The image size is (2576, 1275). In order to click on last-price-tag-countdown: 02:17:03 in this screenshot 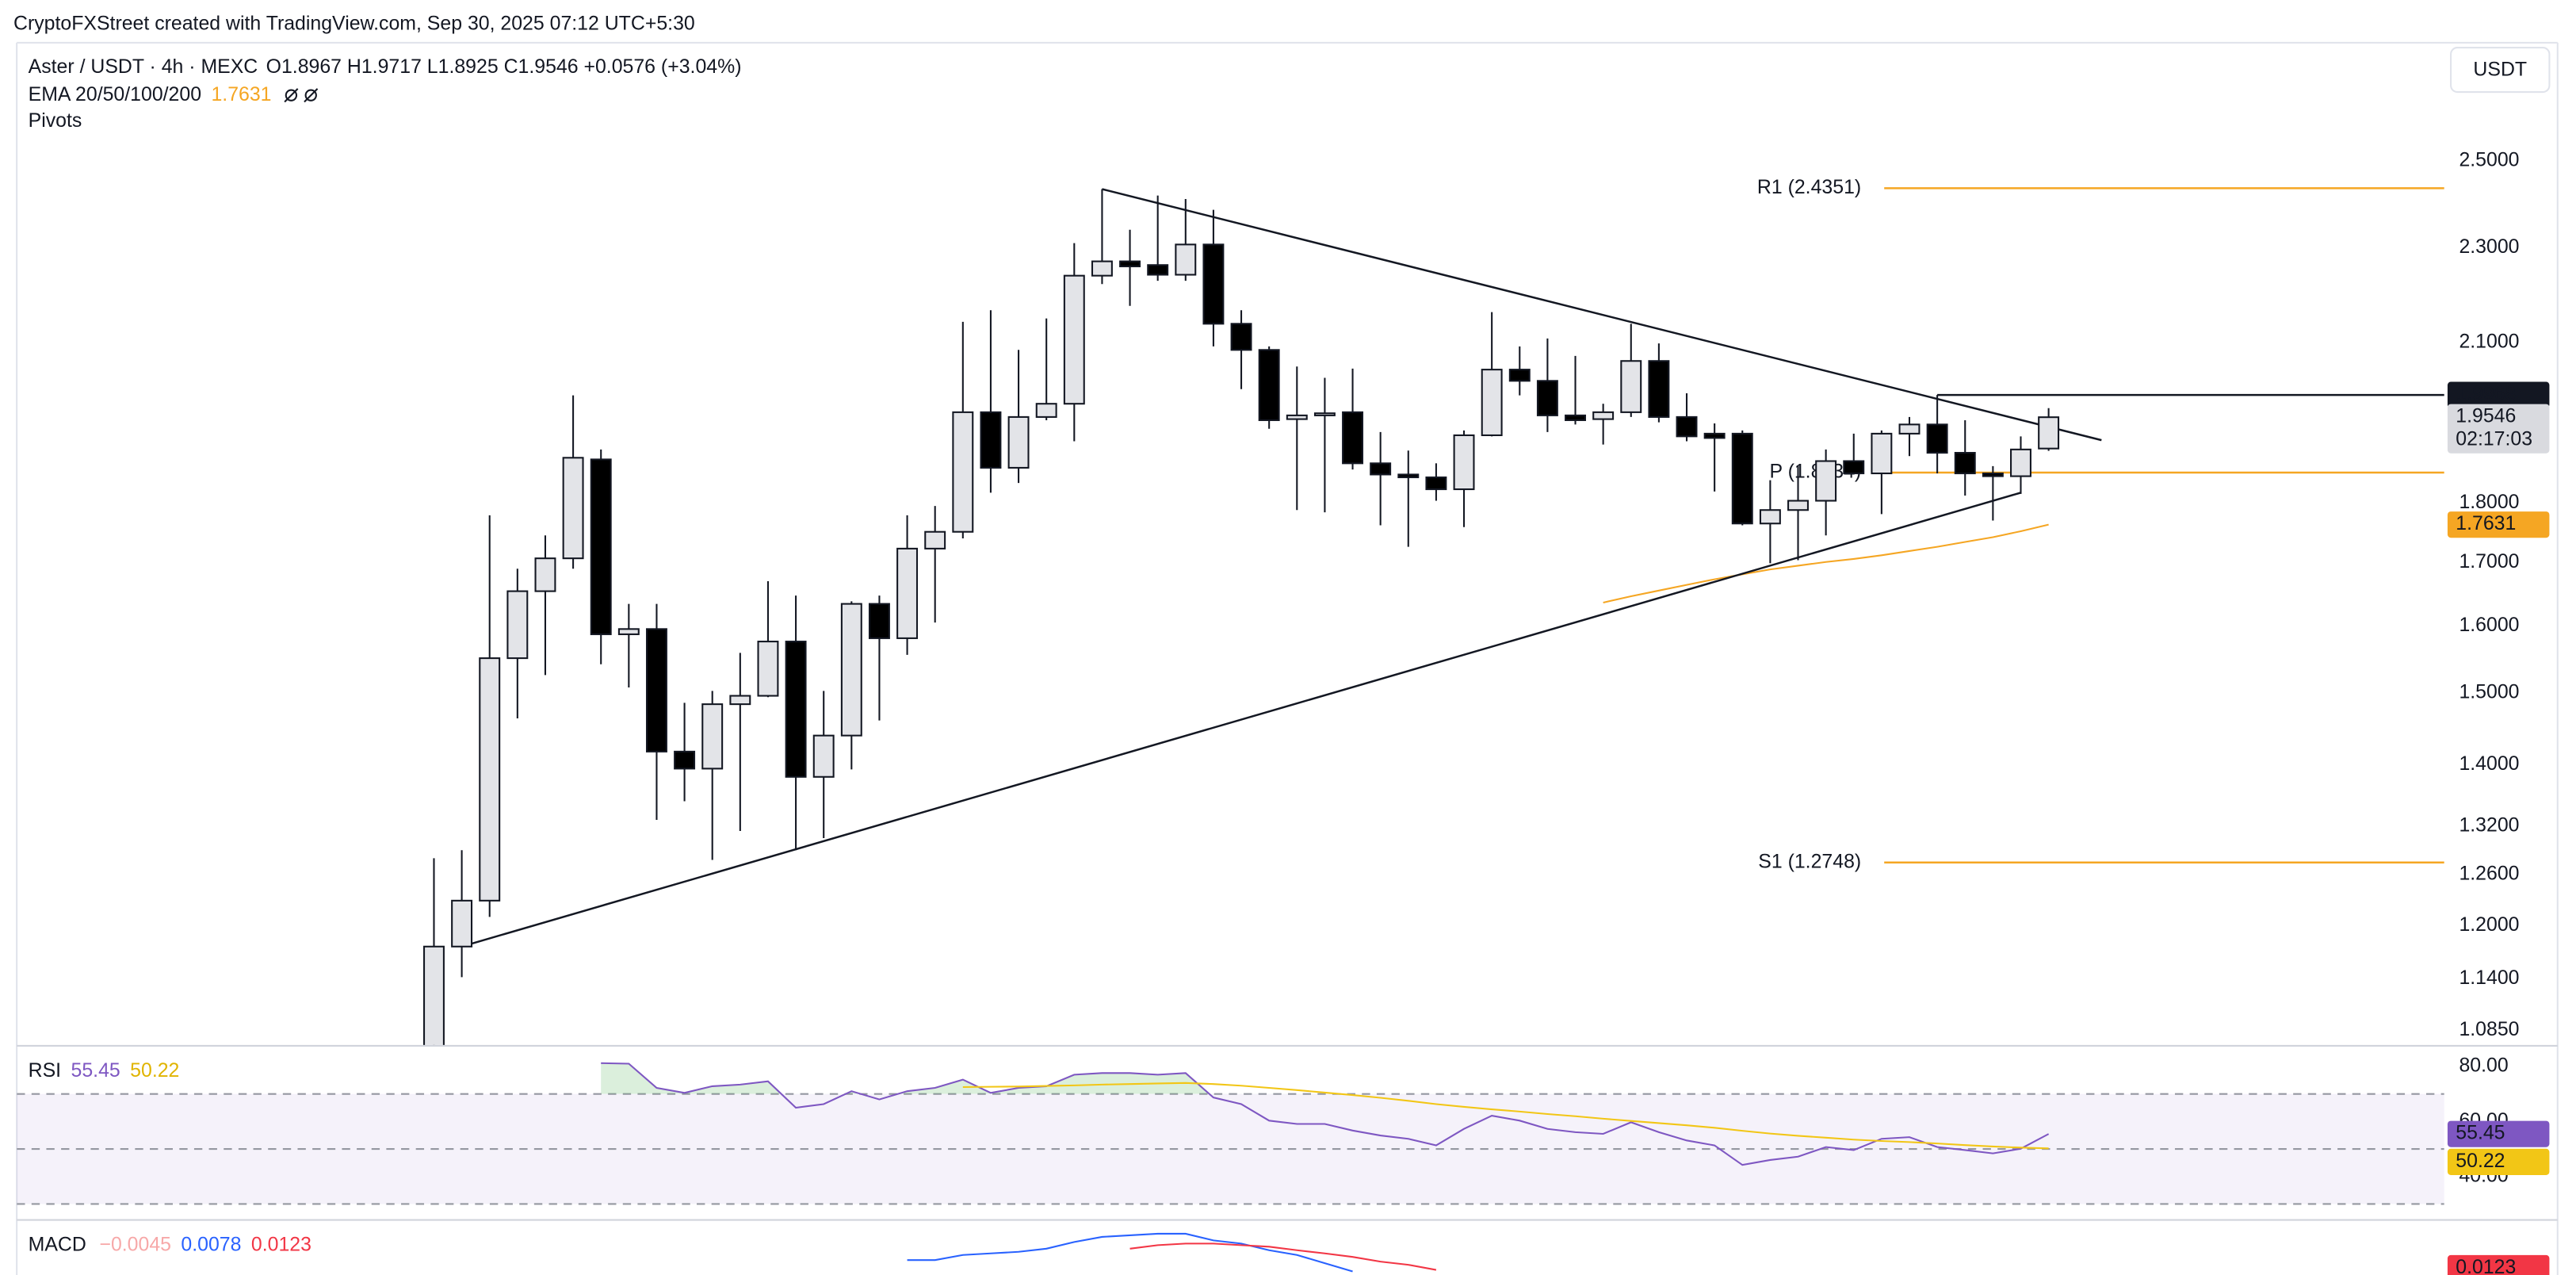, I will do `click(2494, 439)`.